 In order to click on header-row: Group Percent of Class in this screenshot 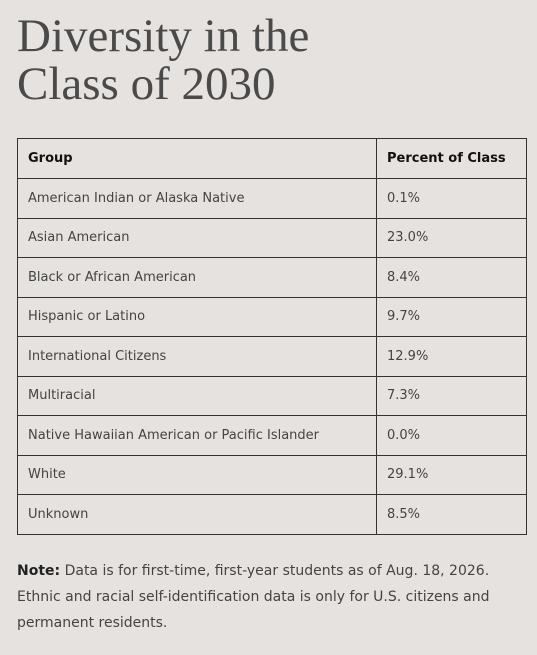, I will do `click(272, 158)`.